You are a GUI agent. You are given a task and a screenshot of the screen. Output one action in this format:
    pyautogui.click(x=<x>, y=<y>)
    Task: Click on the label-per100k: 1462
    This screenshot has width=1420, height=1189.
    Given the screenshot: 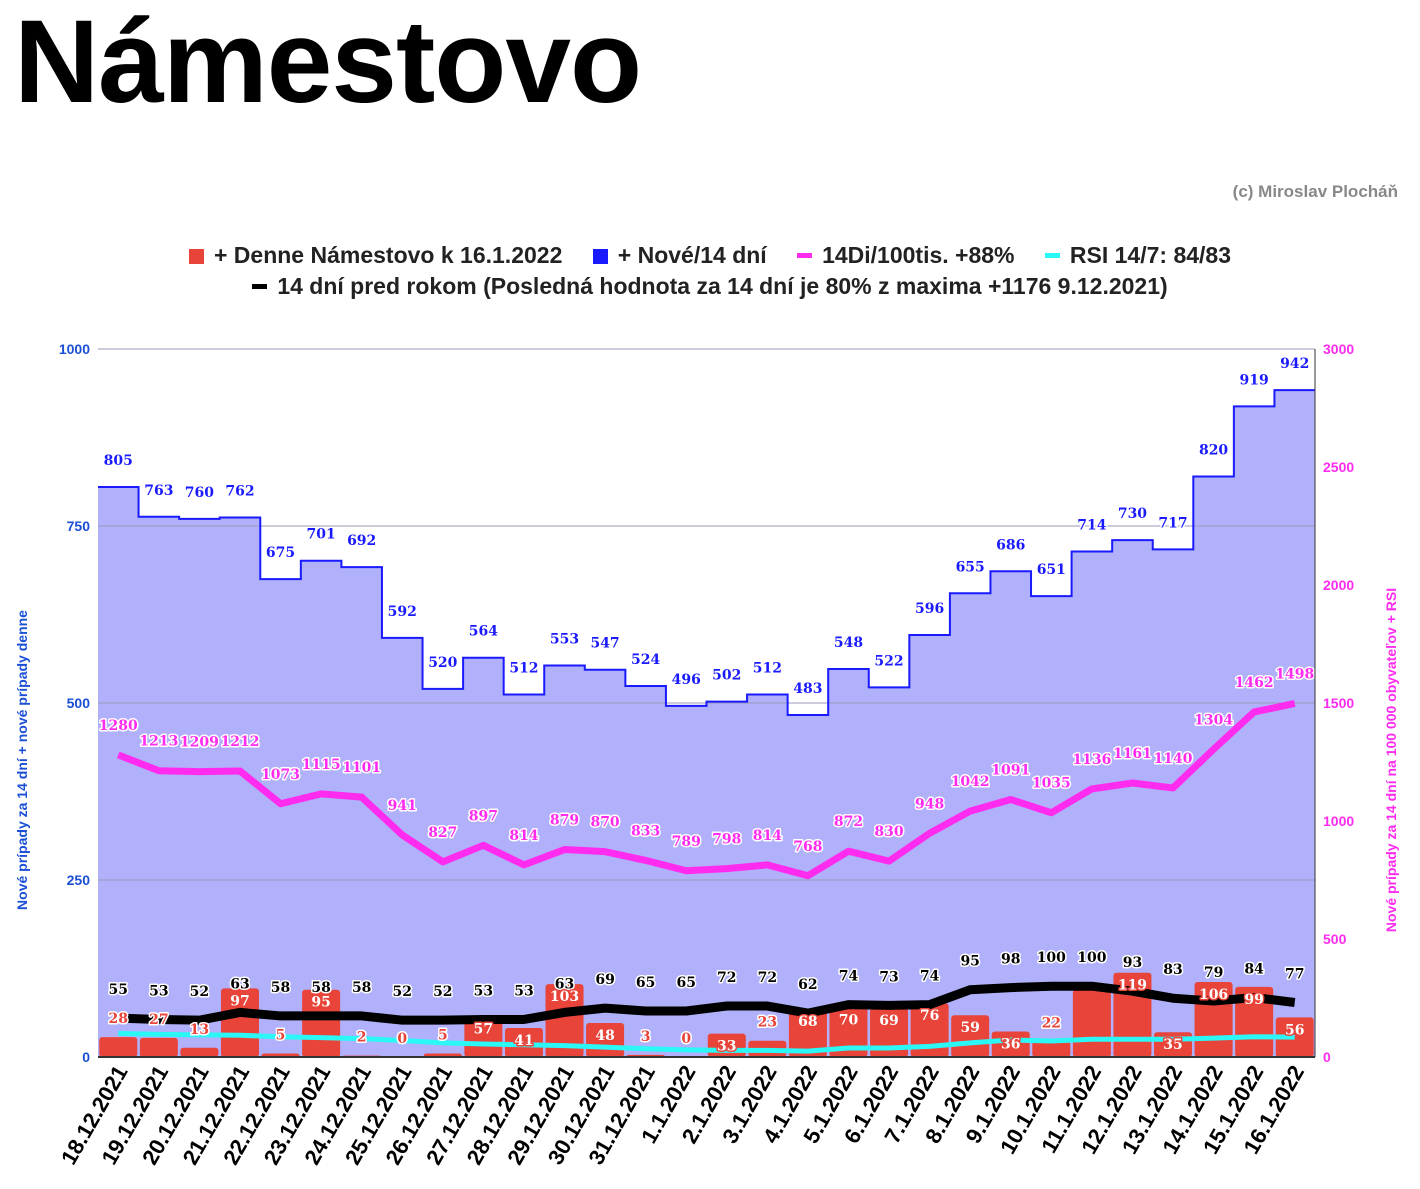 What is the action you would take?
    pyautogui.click(x=1254, y=683)
    